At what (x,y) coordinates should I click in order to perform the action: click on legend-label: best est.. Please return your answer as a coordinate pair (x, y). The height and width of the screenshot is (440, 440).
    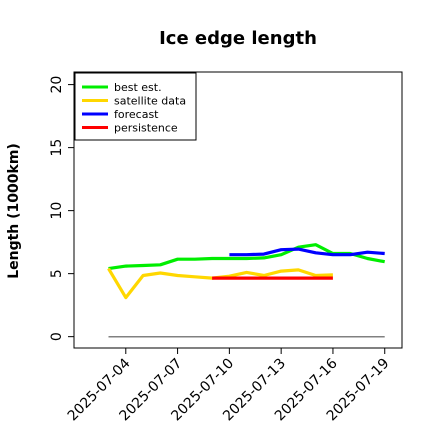
    Looking at the image, I should click on (138, 87).